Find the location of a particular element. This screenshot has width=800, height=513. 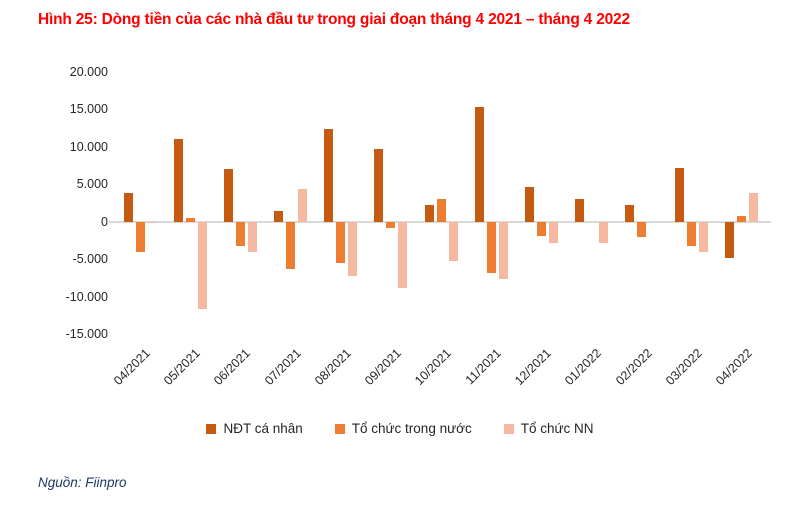

y-tick-label: 5.000 is located at coordinates (92, 184).